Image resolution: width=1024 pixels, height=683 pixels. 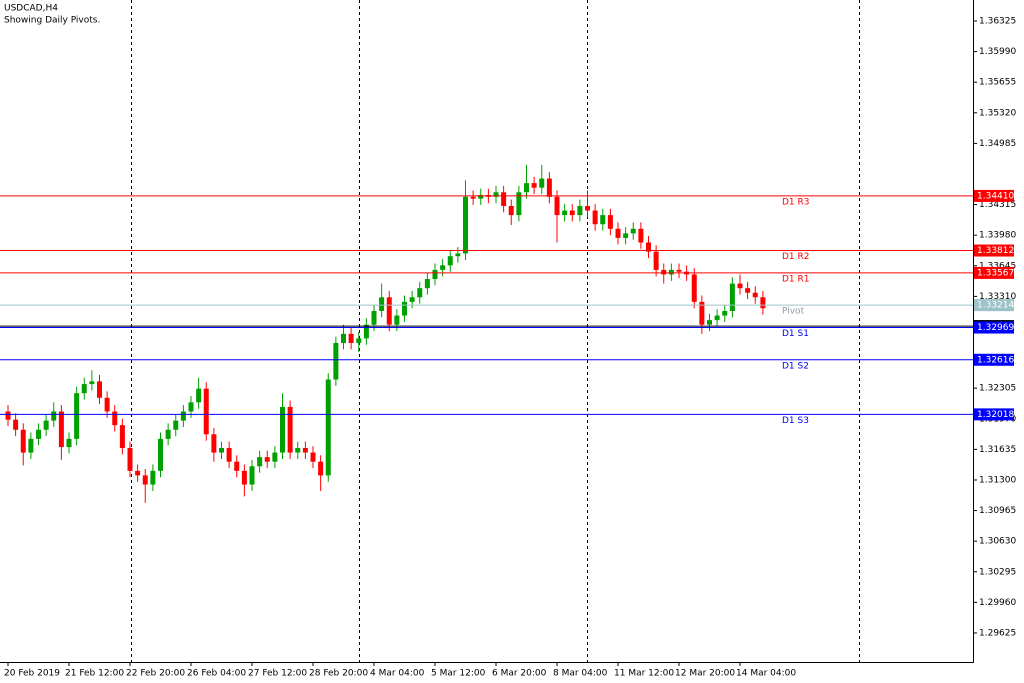 I want to click on pivot-name: Pivot, so click(x=793, y=312).